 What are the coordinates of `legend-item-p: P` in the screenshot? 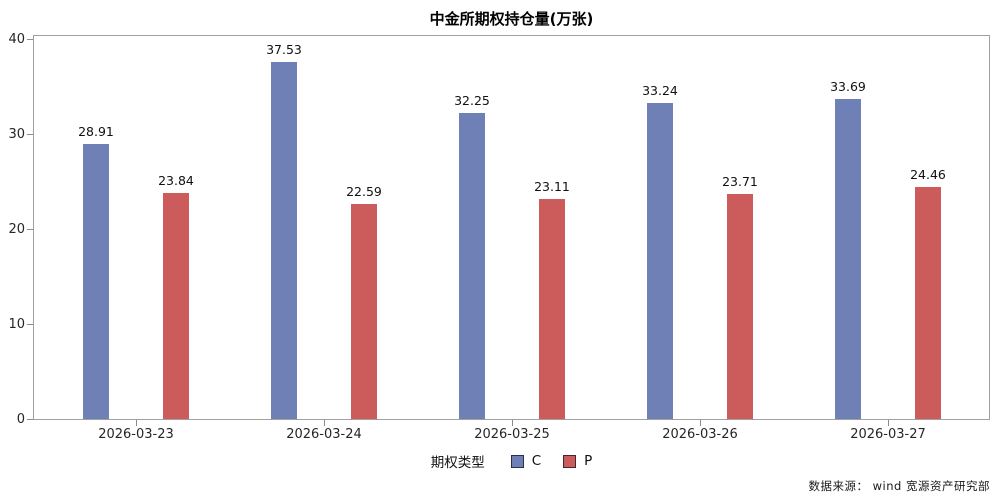 It's located at (577, 461).